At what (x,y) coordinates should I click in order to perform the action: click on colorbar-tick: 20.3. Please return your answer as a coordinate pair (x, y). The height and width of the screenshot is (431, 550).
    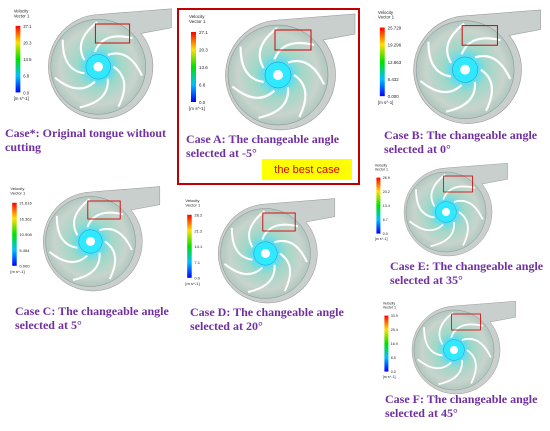
    Looking at the image, I should click on (27, 42).